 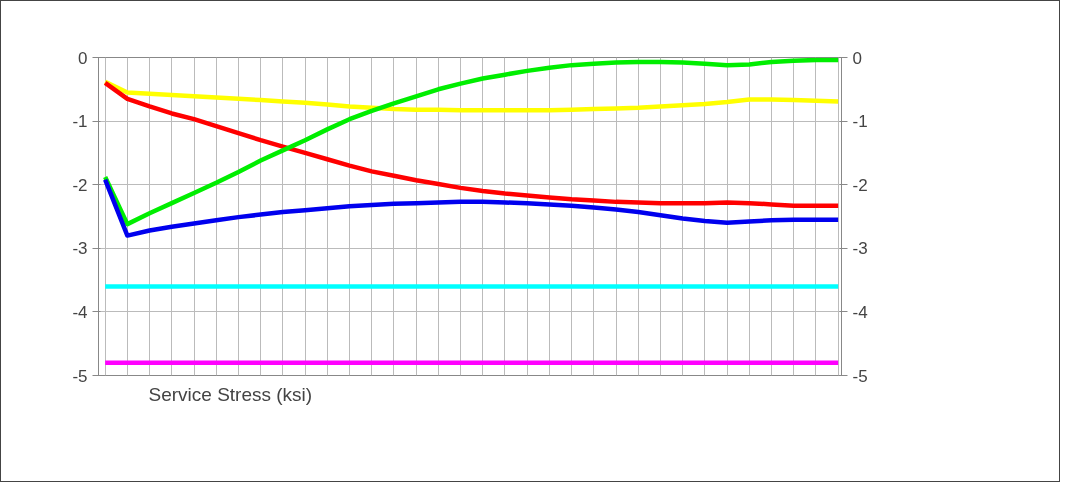 What do you see at coordinates (860, 376) in the screenshot?
I see `y2-tick-label: -5` at bounding box center [860, 376].